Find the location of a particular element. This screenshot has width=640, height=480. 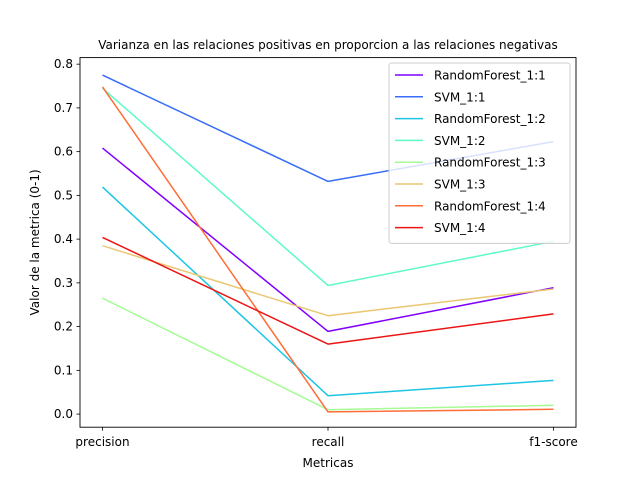

y-axis: 0.0 0.1 0.2 0.3 0.4 0.5 0.6 0.7 0.8 is located at coordinates (67, 239).